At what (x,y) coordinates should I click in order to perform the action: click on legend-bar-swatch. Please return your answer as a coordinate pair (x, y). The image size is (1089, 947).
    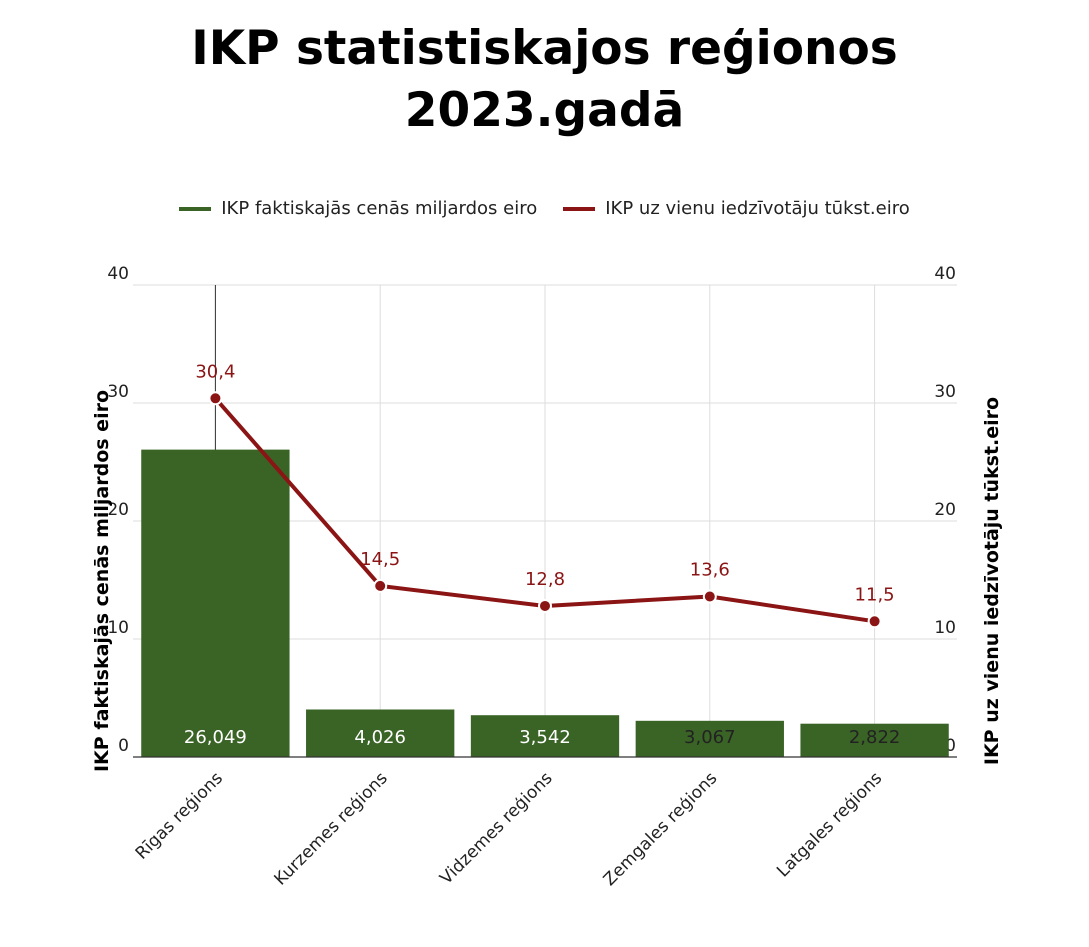
    Looking at the image, I should click on (195, 208).